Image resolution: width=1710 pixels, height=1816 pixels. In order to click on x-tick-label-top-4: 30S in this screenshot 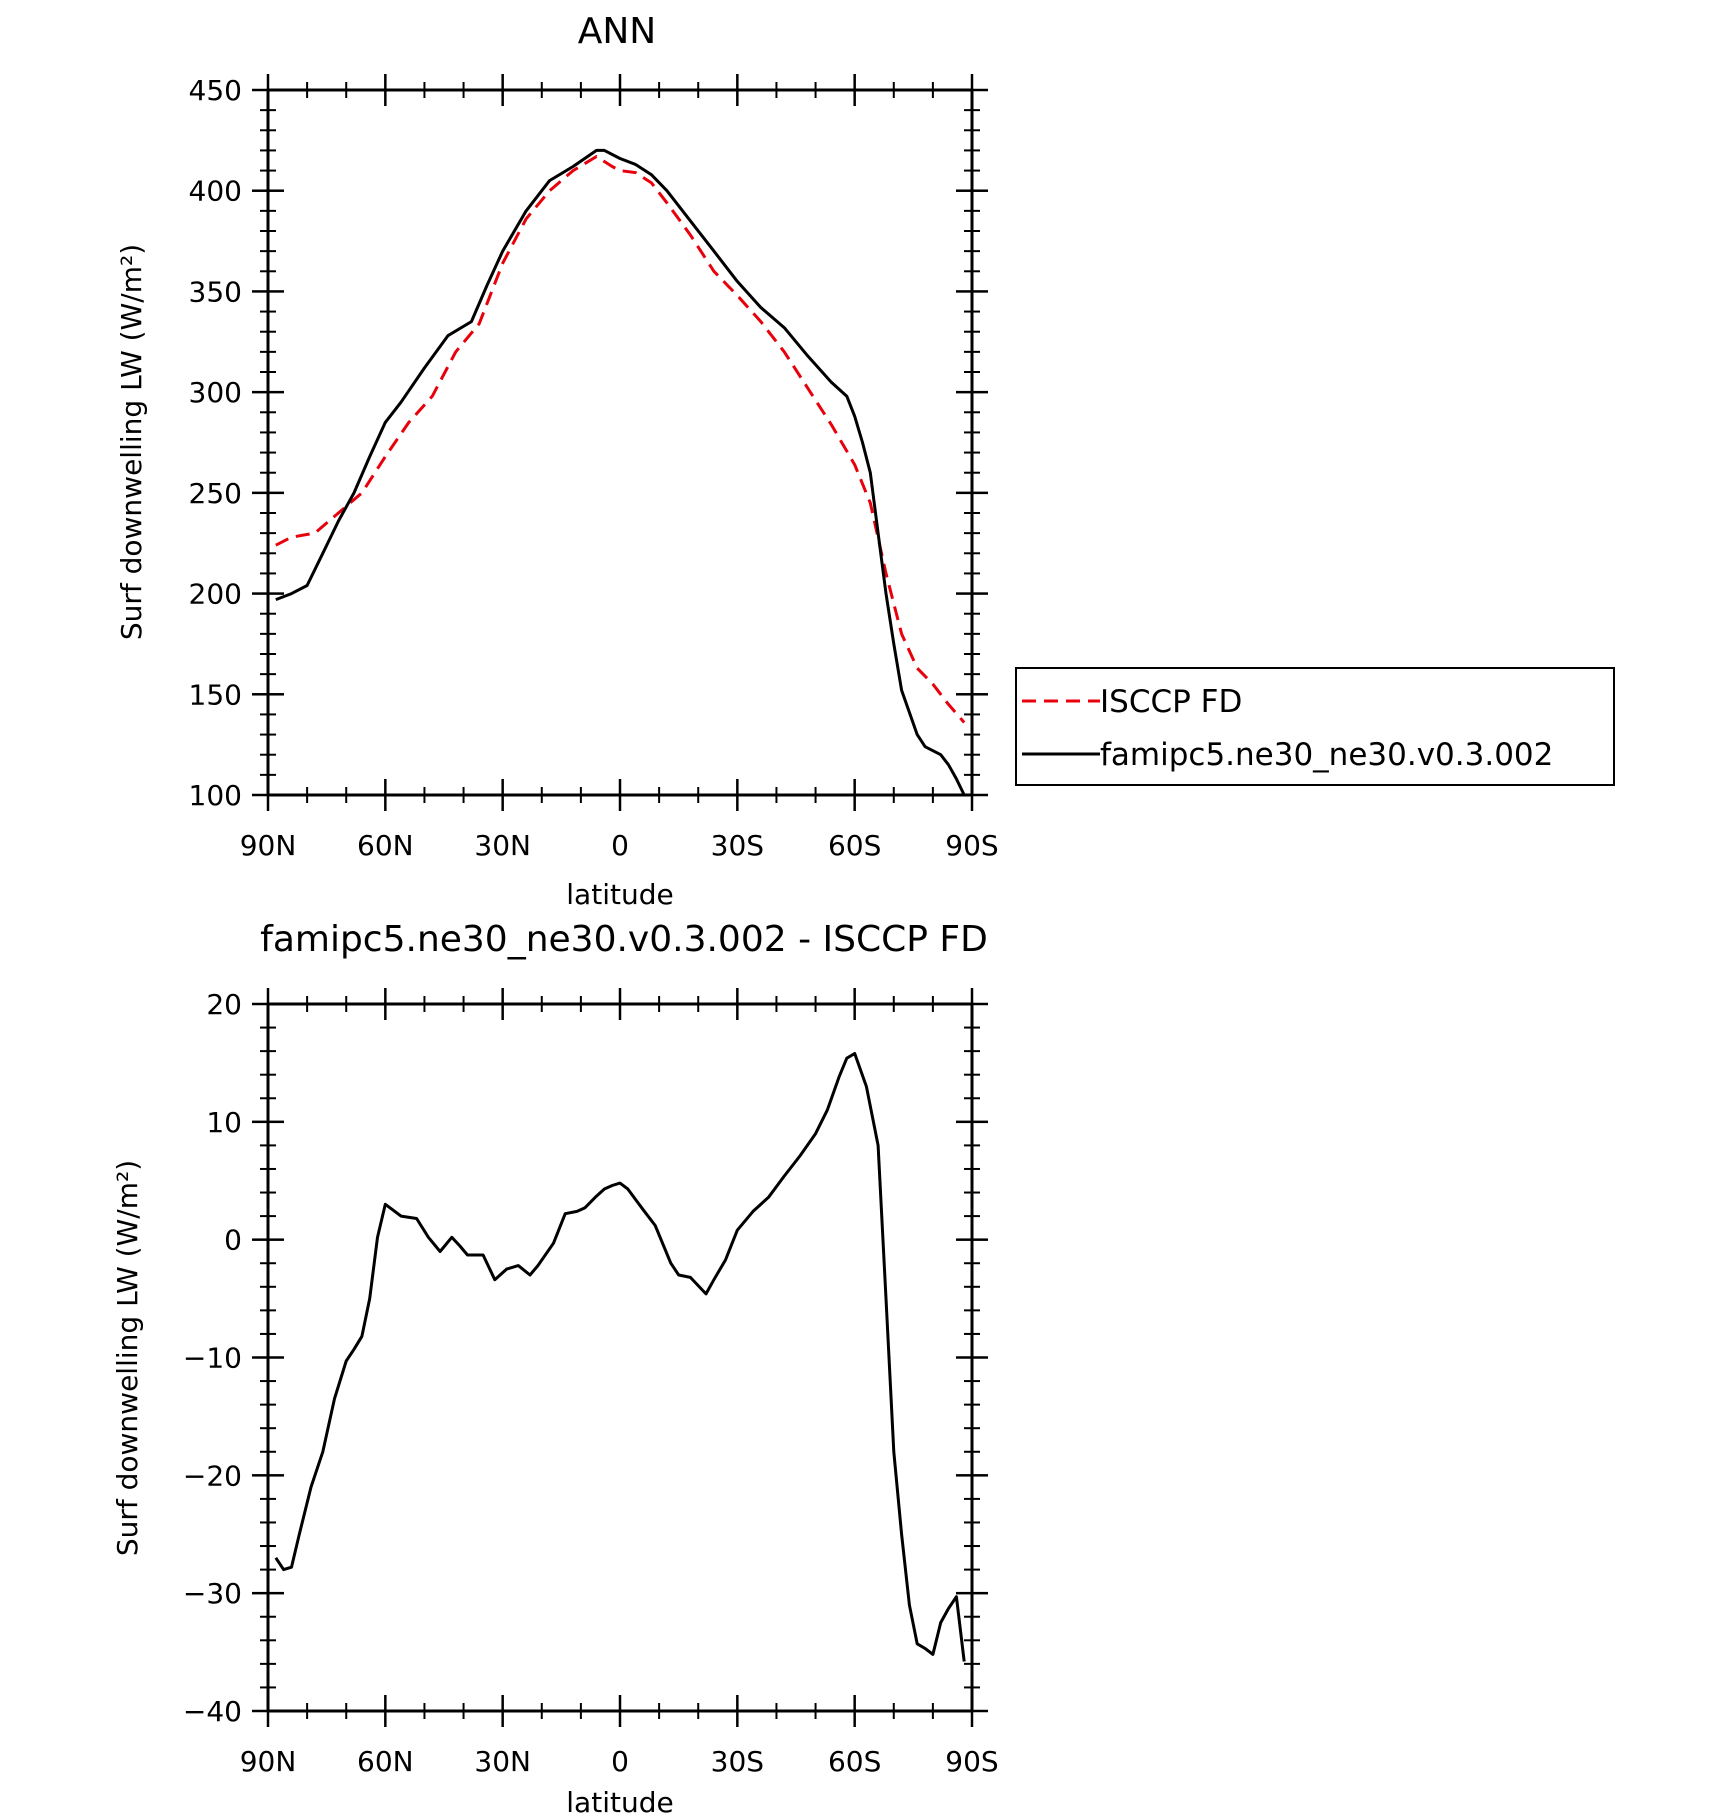, I will do `click(737, 845)`.